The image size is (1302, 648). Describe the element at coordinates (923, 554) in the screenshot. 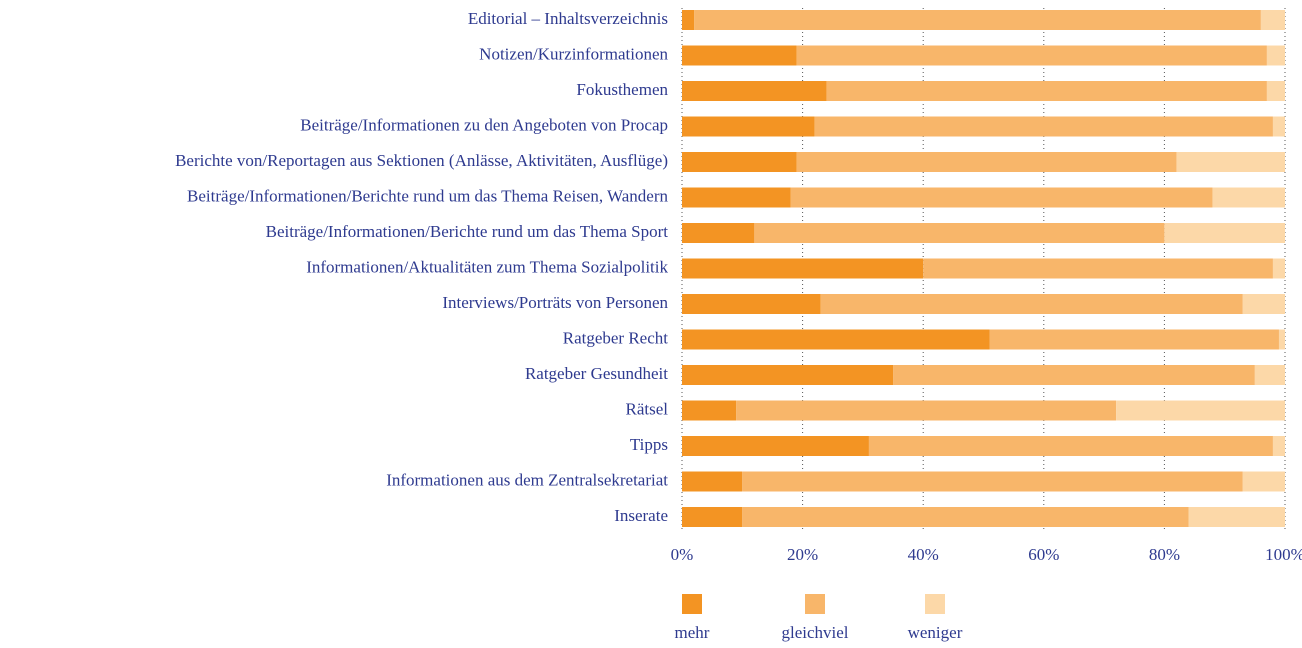

I see `x-tick-label: 40%` at that location.